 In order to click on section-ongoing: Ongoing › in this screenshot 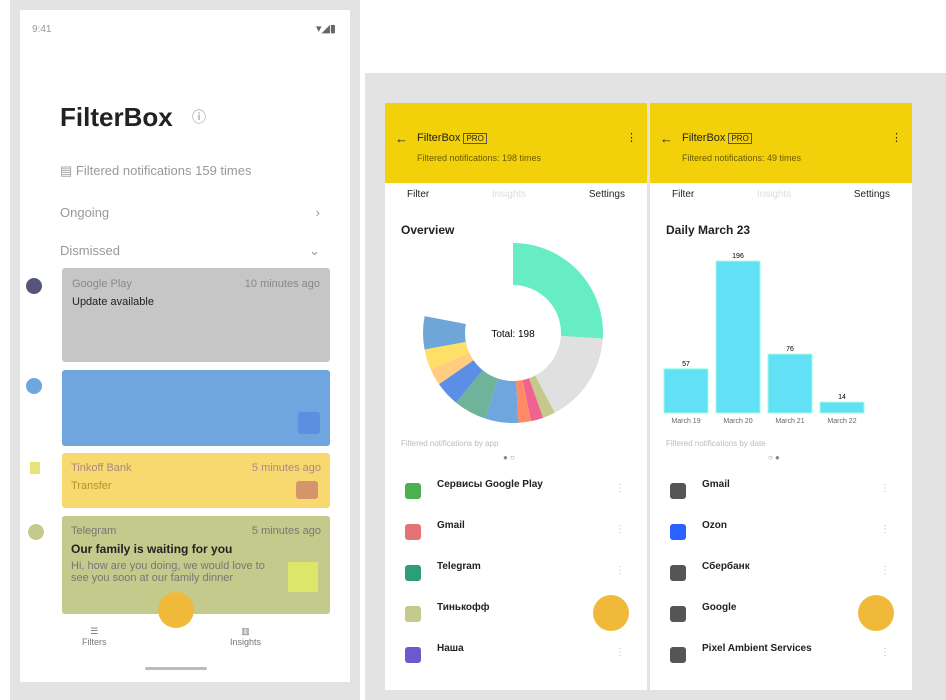, I will do `click(190, 212)`.